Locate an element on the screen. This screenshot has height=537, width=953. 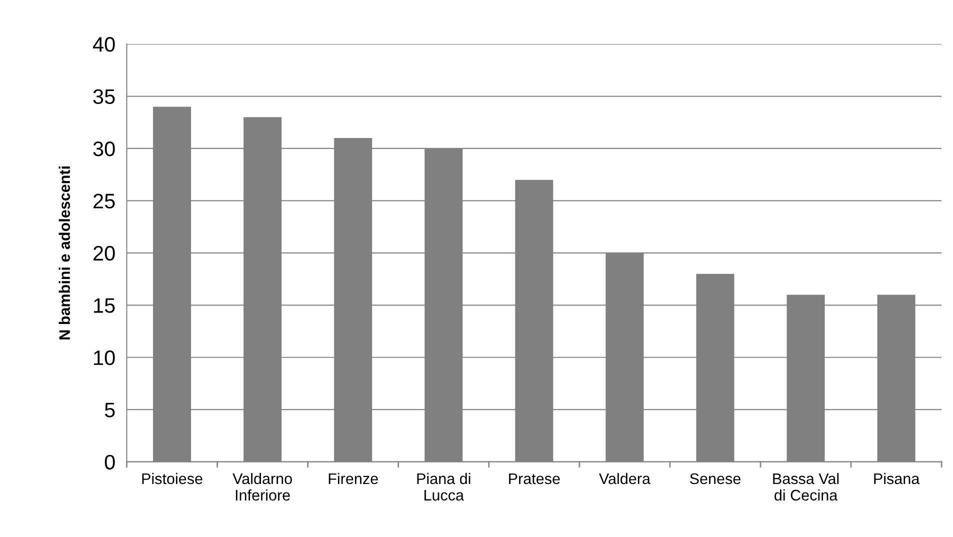
y-tick-label: 40 is located at coordinates (103, 44).